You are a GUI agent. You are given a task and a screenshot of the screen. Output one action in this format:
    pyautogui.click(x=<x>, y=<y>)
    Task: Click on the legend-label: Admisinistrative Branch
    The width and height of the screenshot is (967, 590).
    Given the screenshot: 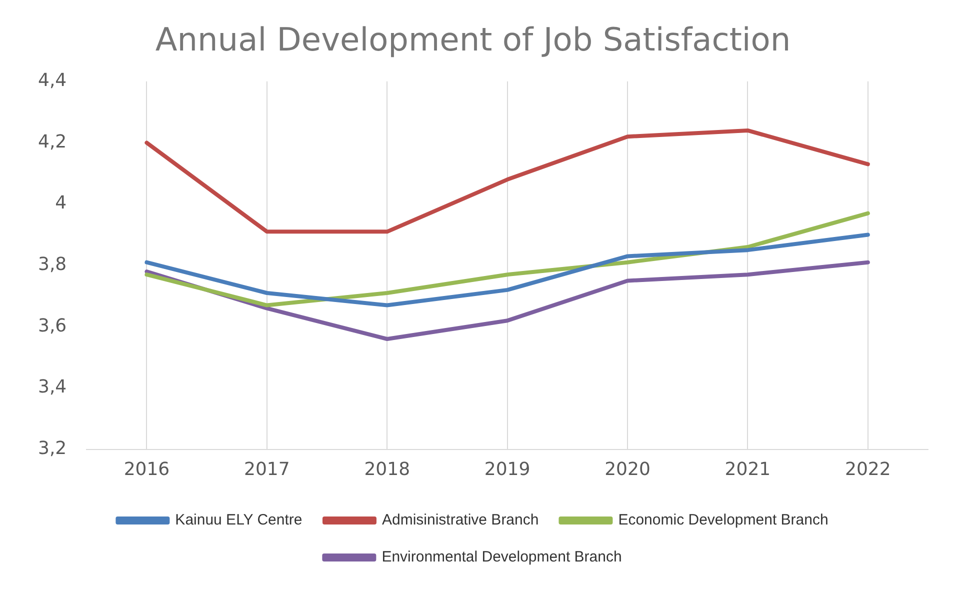 What is the action you would take?
    pyautogui.click(x=460, y=520)
    